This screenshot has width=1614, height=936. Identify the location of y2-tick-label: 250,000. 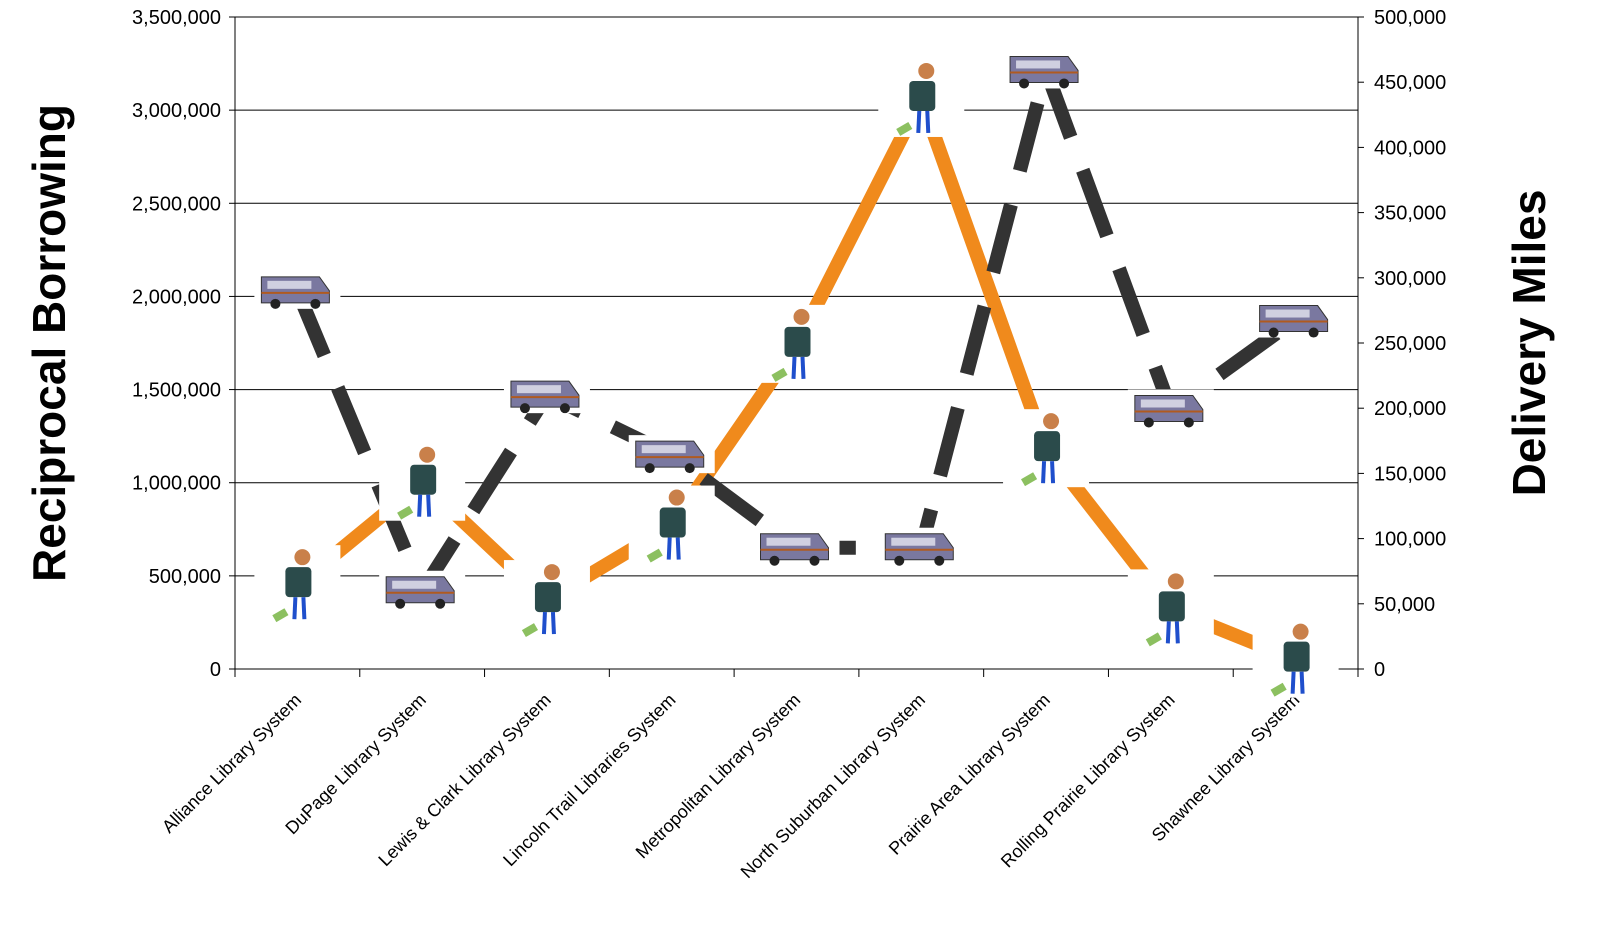
(1410, 344).